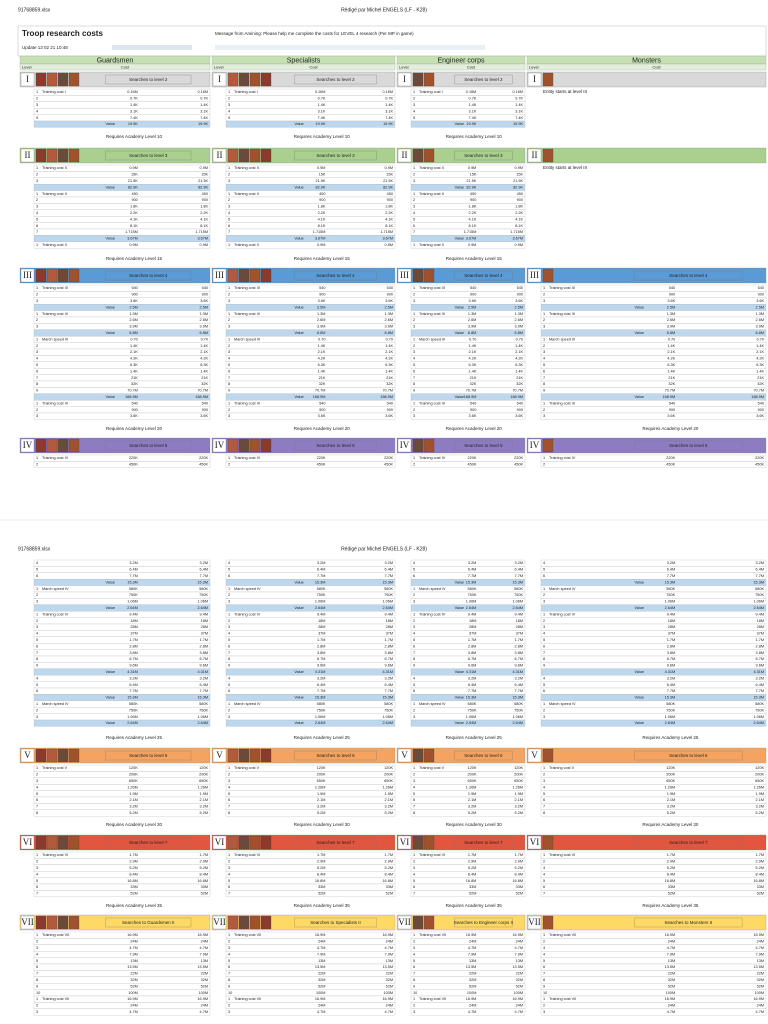  Describe the element at coordinates (671, 659) in the screenshot. I see `row-value: 6.7M` at that location.